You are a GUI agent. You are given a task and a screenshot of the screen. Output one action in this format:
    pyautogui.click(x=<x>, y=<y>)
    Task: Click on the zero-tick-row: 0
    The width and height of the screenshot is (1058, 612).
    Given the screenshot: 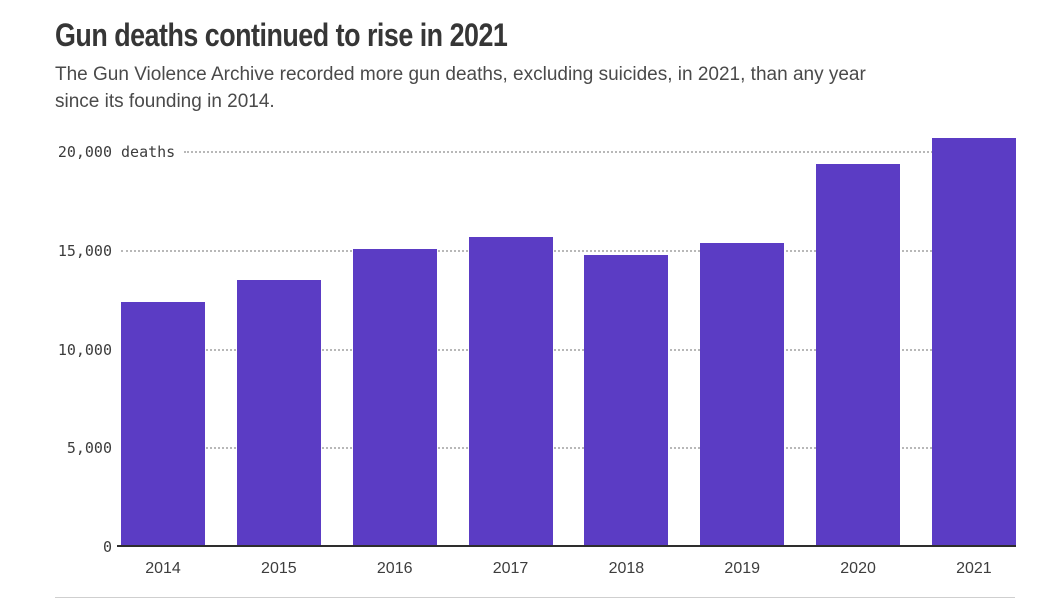 What is the action you would take?
    pyautogui.click(x=535, y=547)
    